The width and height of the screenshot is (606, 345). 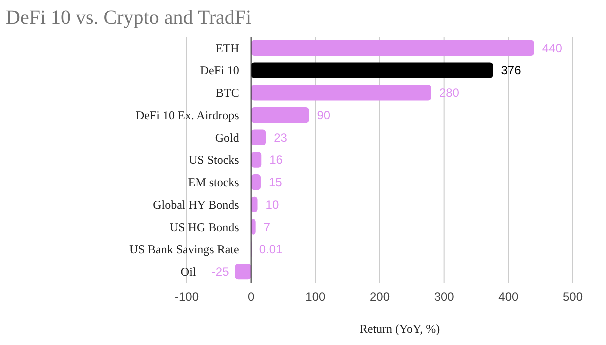 What do you see at coordinates (214, 183) in the screenshot?
I see `y-tick-label: EM stocks` at bounding box center [214, 183].